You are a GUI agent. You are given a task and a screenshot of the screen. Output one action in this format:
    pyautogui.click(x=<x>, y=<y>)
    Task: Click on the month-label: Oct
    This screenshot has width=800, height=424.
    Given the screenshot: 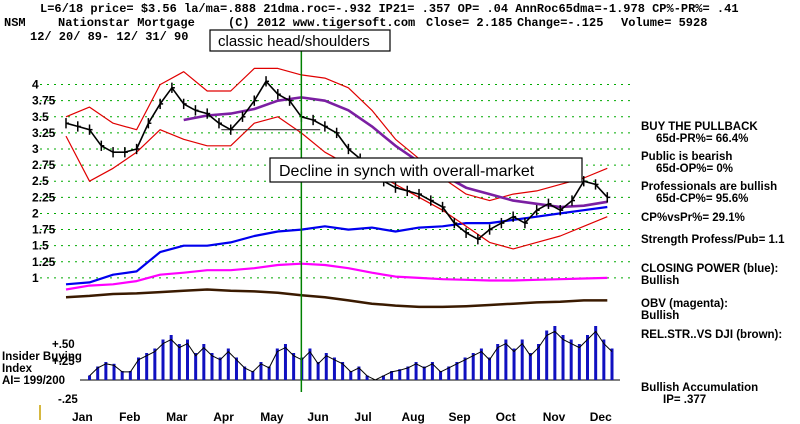 What is the action you would take?
    pyautogui.click(x=506, y=417)
    